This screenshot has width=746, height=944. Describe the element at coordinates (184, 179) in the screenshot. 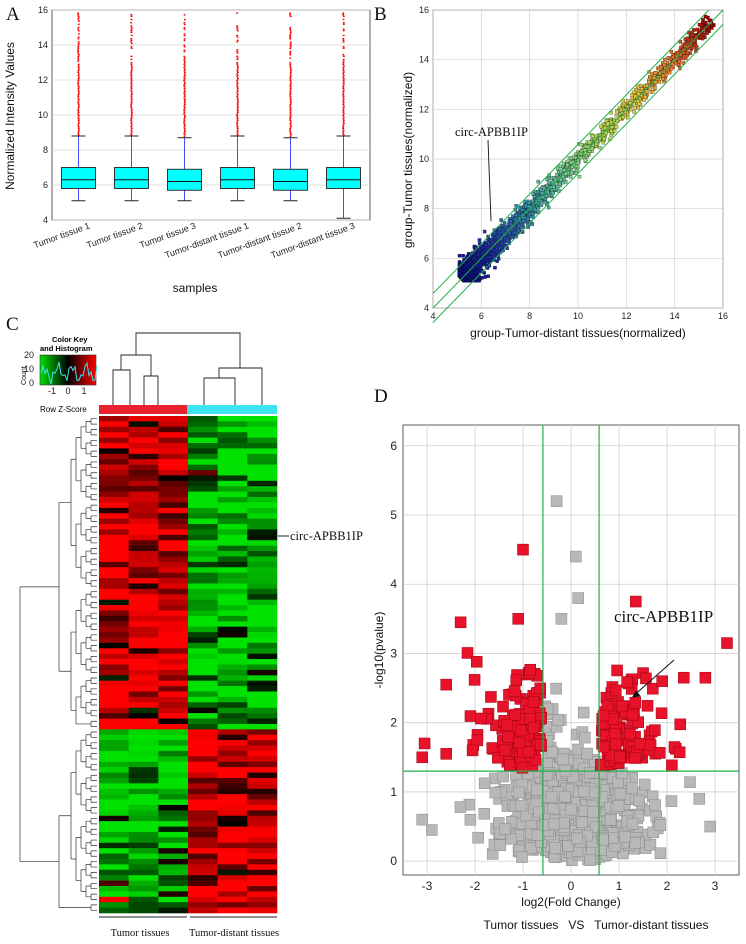

I see `panel-a-box` at that location.